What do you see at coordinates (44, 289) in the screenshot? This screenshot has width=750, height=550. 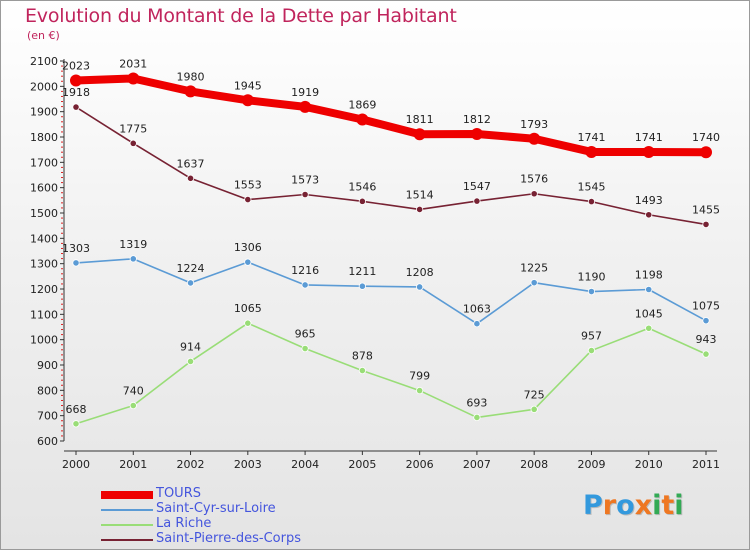 I see `y-tick-label: 1200` at bounding box center [44, 289].